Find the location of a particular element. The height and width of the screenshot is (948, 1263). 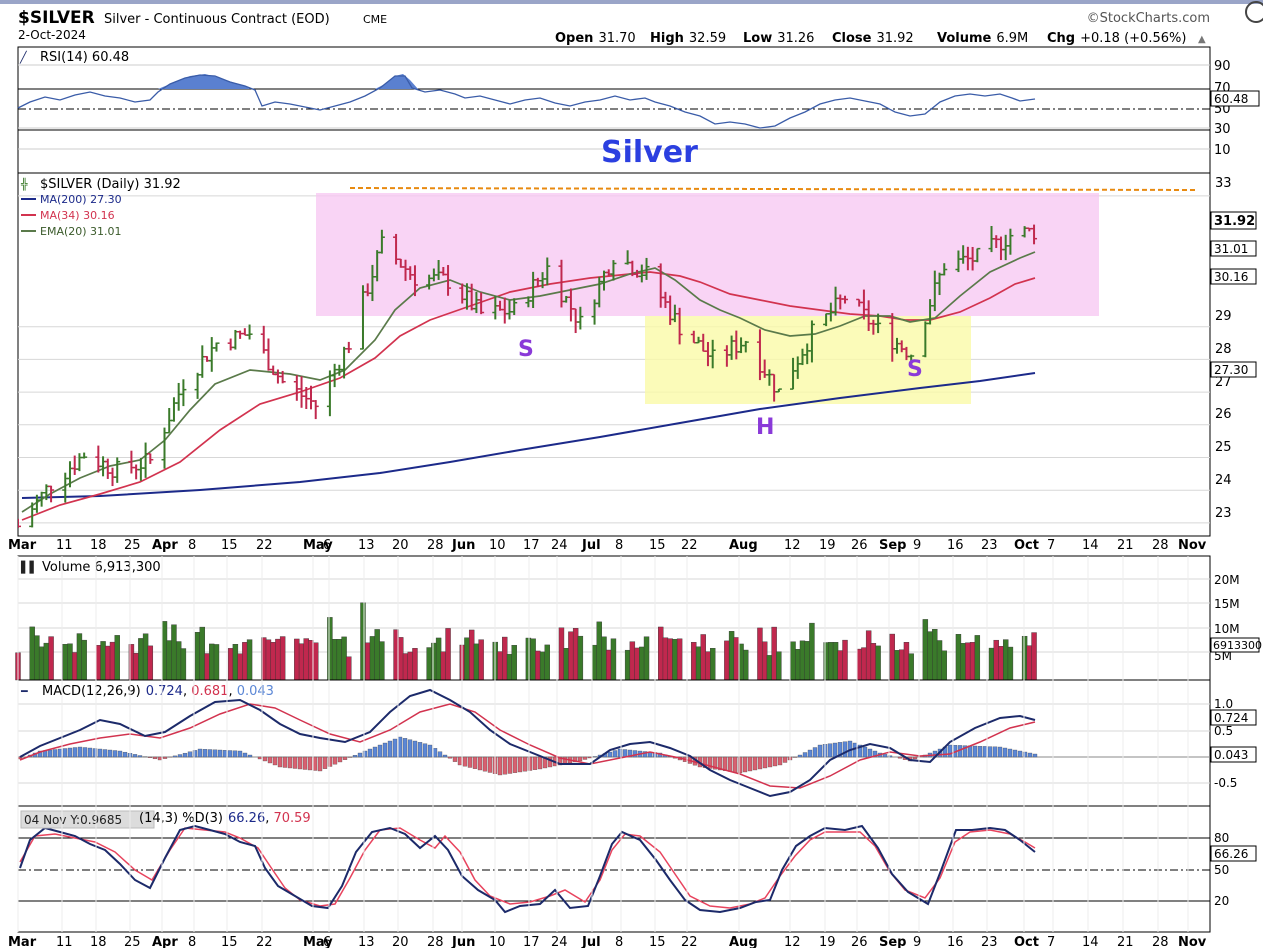

scroll-circle-icon is located at coordinates (1254, 12).